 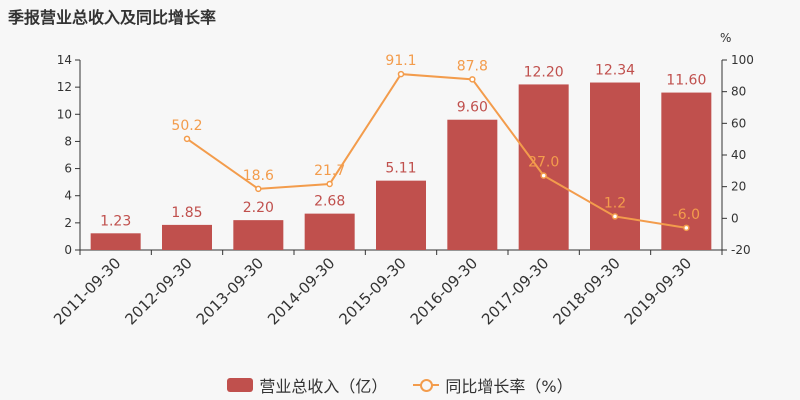 I want to click on left-axis-tick-label: 10, so click(x=64, y=114).